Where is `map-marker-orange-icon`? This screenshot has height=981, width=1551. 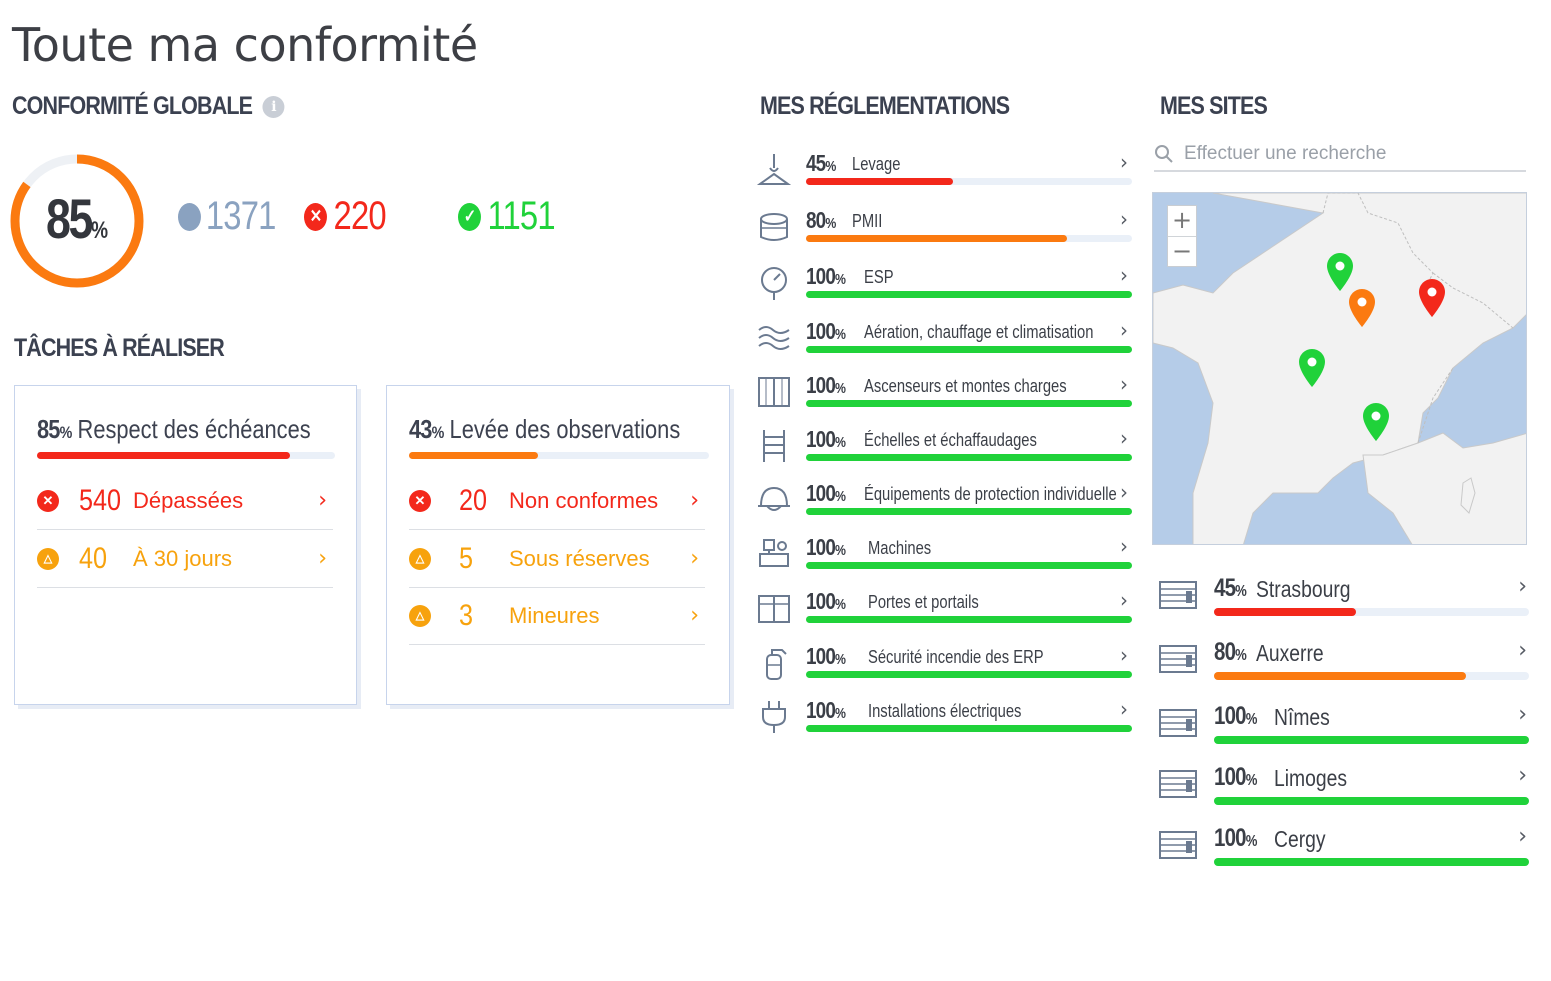
map-marker-orange-icon is located at coordinates (1362, 308).